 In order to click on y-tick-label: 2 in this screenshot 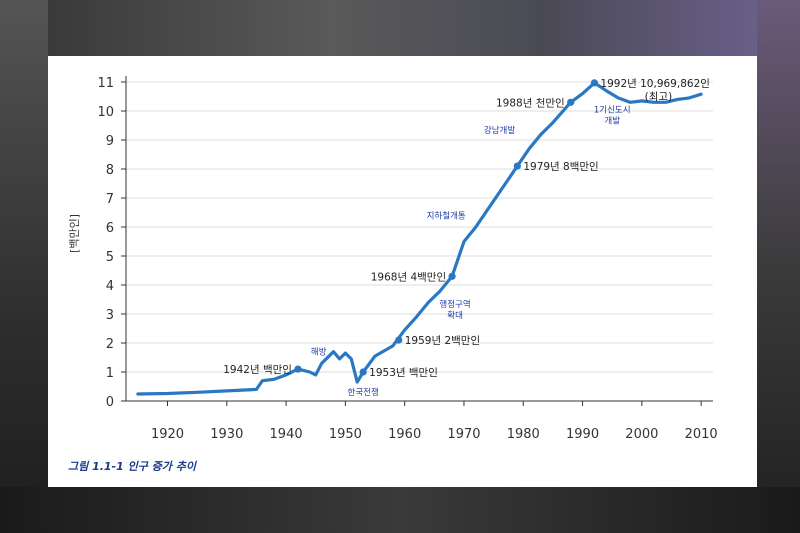, I will do `click(110, 344)`.